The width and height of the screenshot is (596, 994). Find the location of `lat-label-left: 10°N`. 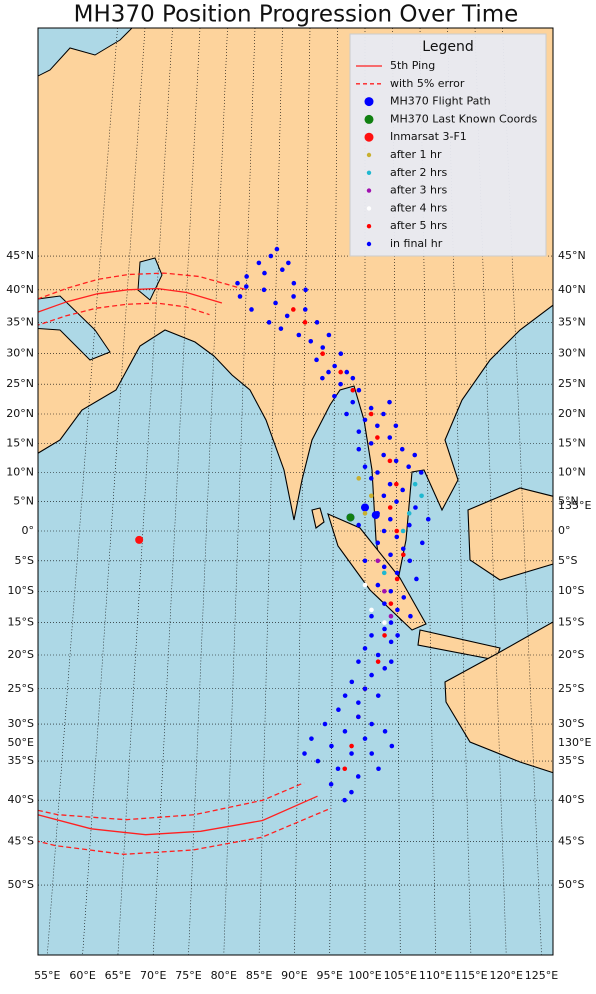

lat-label-left: 10°N is located at coordinates (20, 472).